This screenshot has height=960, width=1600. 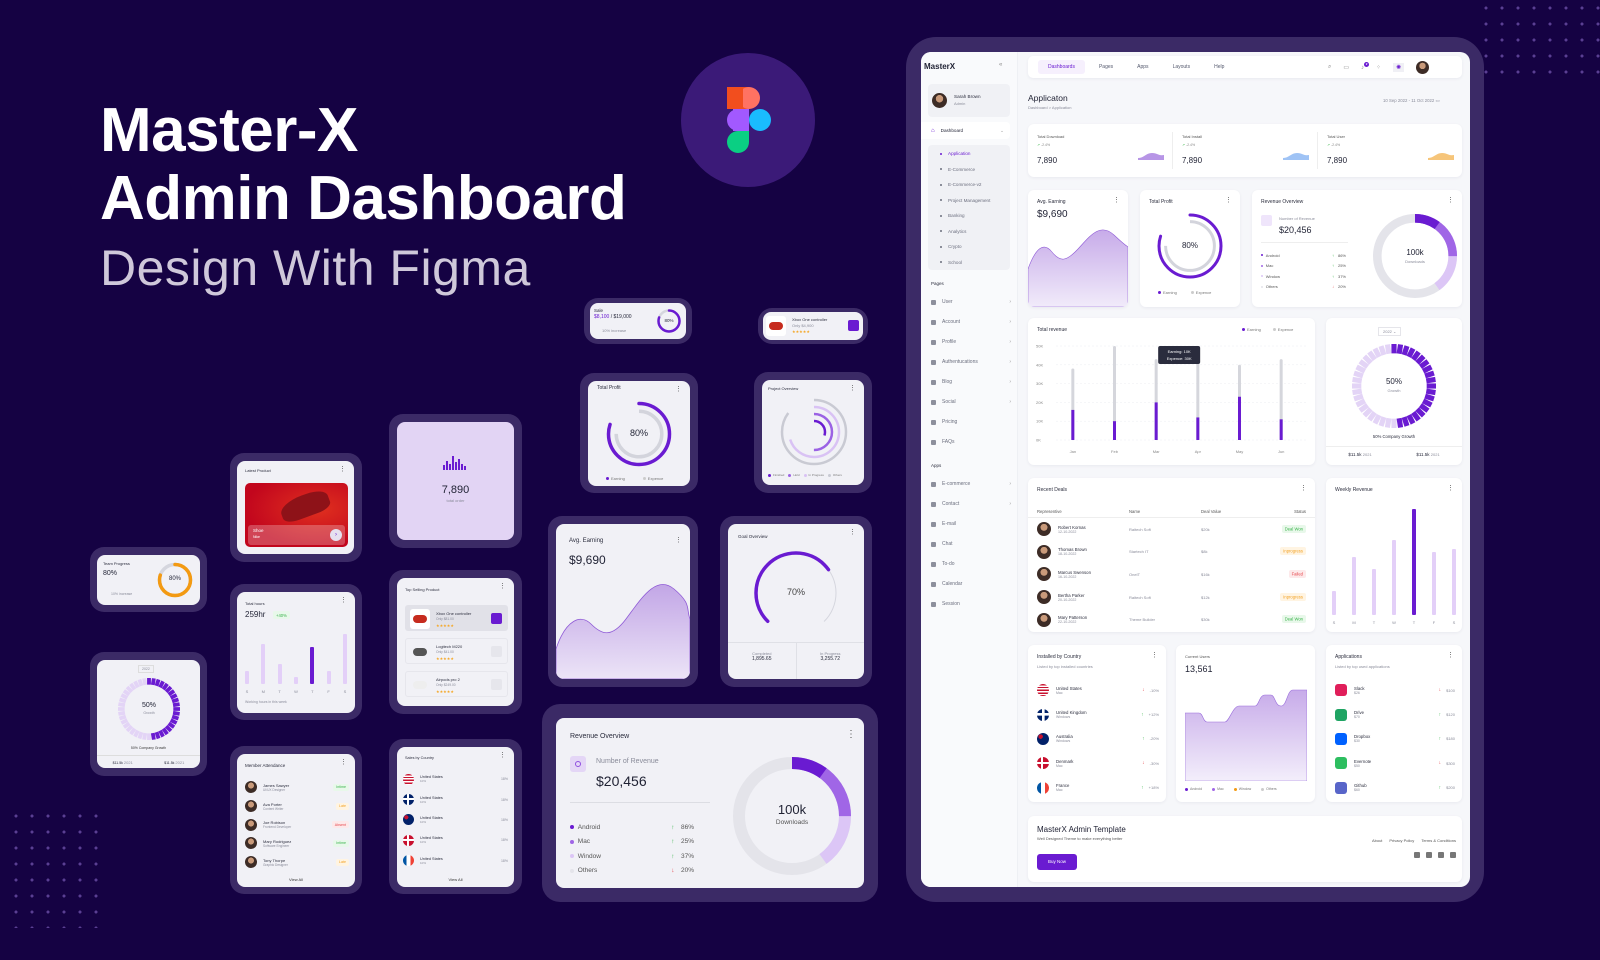 What do you see at coordinates (1106, 67) in the screenshot?
I see `top-tab: Pages` at bounding box center [1106, 67].